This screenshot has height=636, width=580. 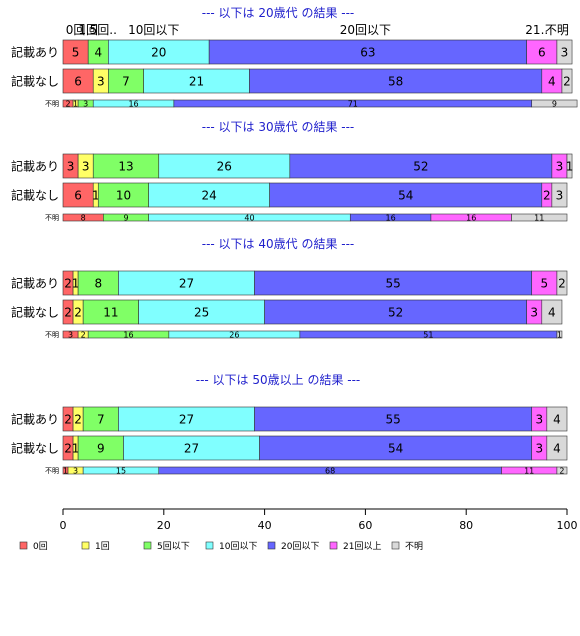 I want to click on bar-segment-label: 63, so click(x=367, y=53).